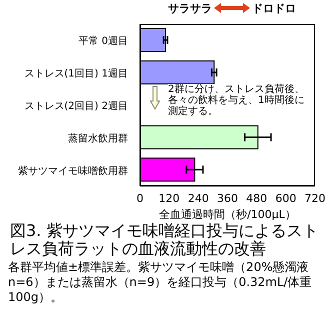 The image size is (335, 326). I want to click on x-axis-title: 全血通過時間（秒/100μL）, so click(227, 214).